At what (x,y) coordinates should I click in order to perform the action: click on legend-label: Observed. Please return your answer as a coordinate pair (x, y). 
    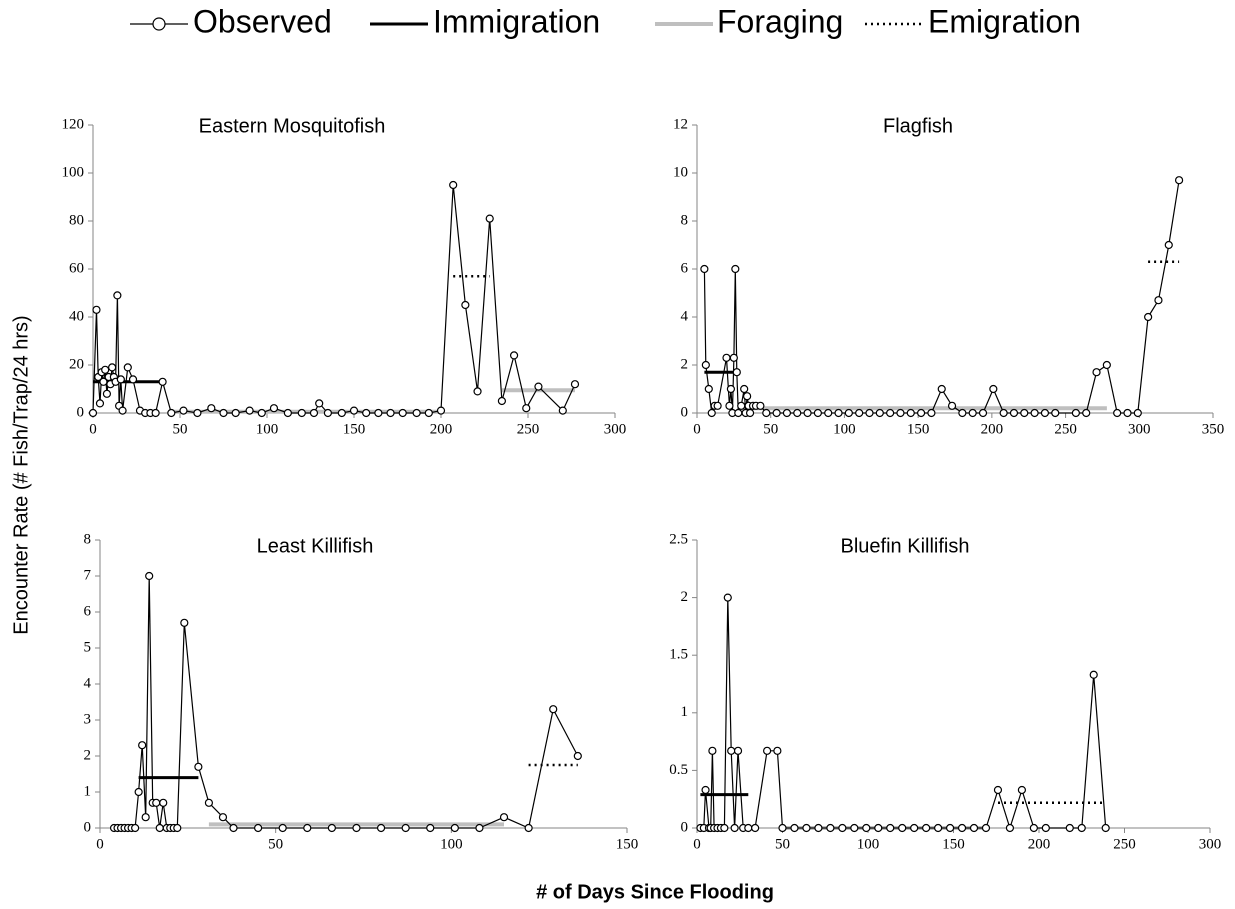
    Looking at the image, I should click on (262, 21).